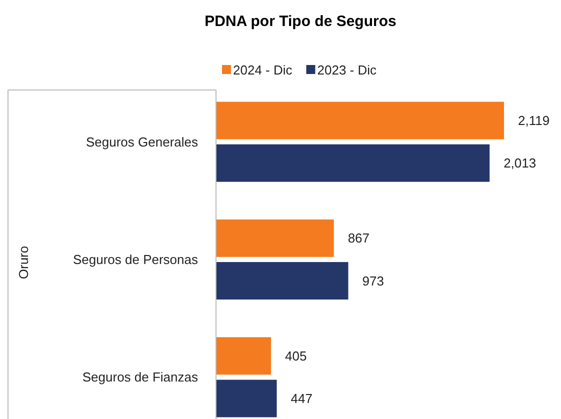 This screenshot has width=561, height=419. Describe the element at coordinates (359, 238) in the screenshot. I see `data-label: 867` at that location.